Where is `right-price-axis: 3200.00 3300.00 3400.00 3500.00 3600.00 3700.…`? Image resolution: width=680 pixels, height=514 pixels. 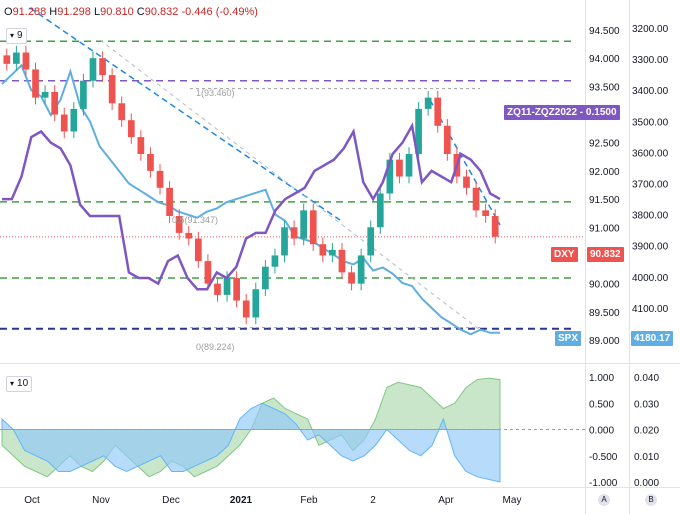 right-price-axis: 3200.00 3300.00 3400.00 3500.00 3600.00 3700.… is located at coordinates (650, 185).